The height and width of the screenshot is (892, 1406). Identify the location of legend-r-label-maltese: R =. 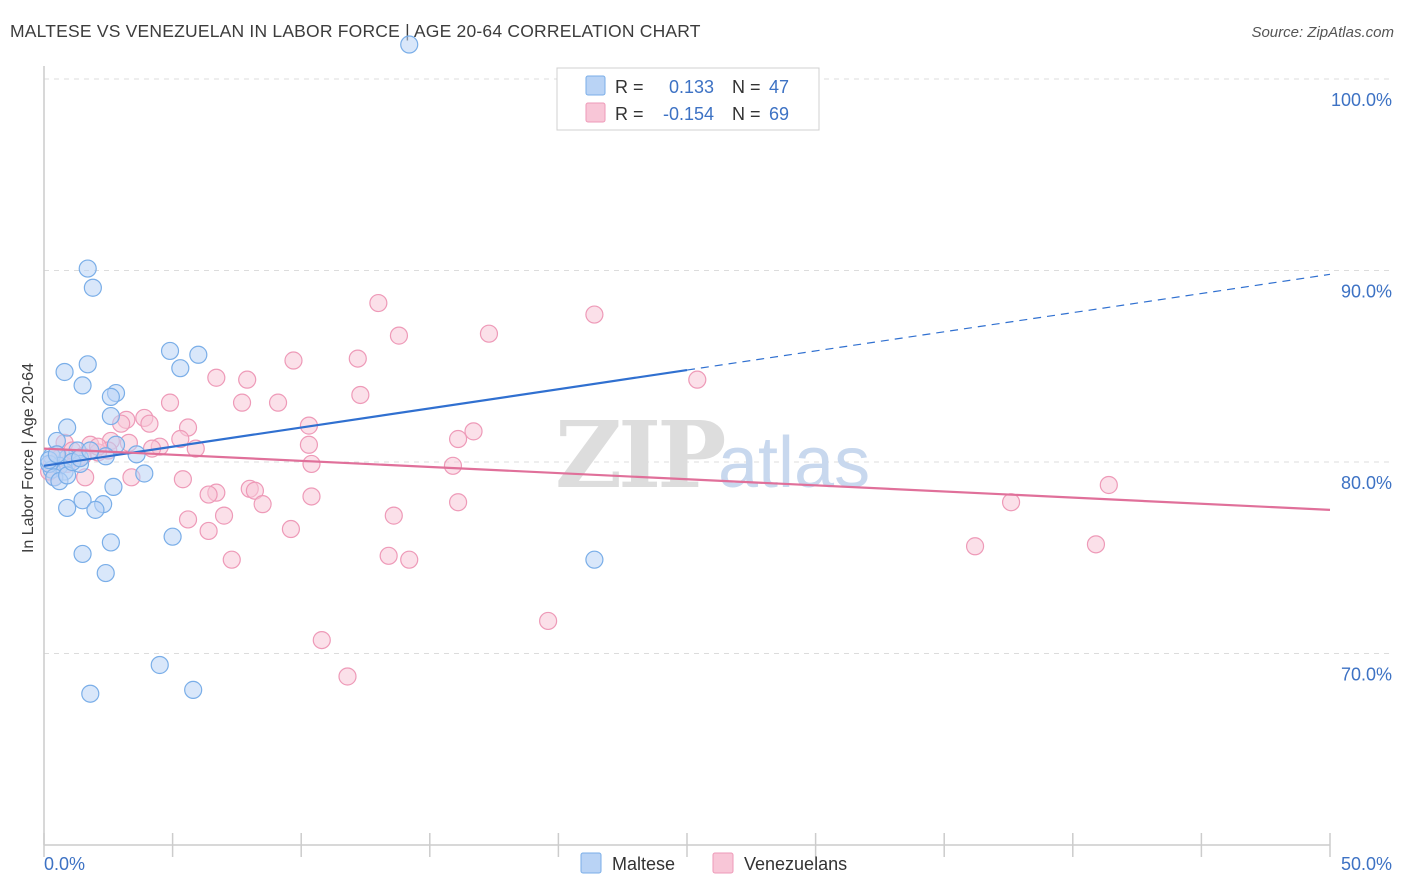
(629, 87).